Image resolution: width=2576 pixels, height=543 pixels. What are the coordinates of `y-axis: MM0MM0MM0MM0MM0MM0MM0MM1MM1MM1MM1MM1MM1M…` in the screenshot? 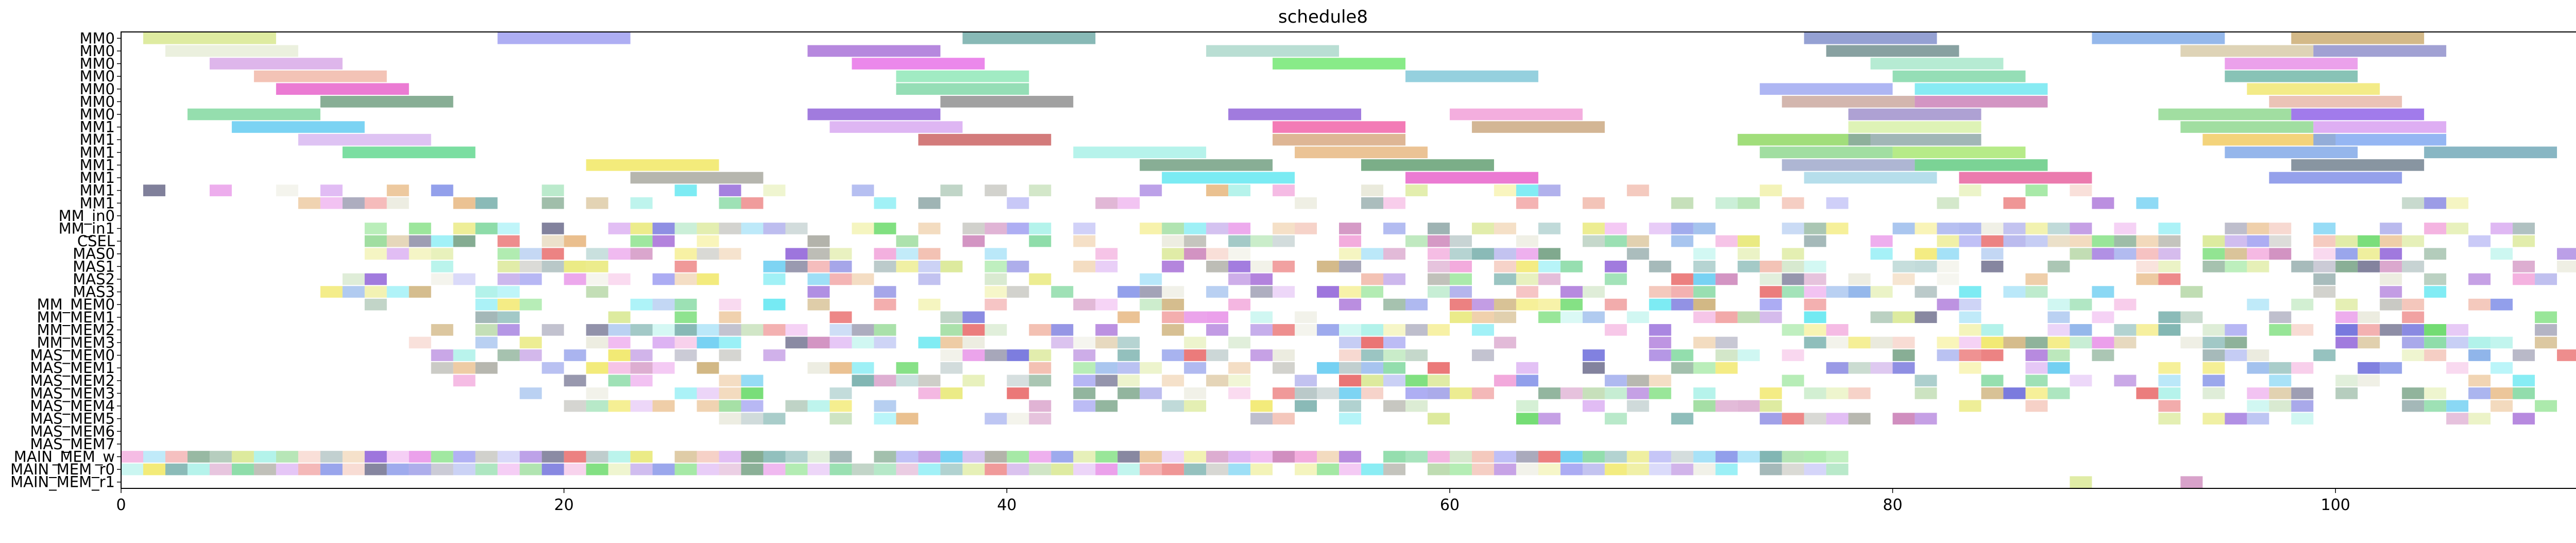 It's located at (65, 260).